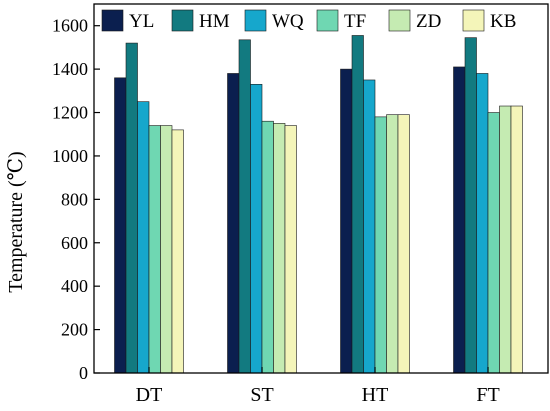  I want to click on y-tick-label: 1200, so click(70, 113).